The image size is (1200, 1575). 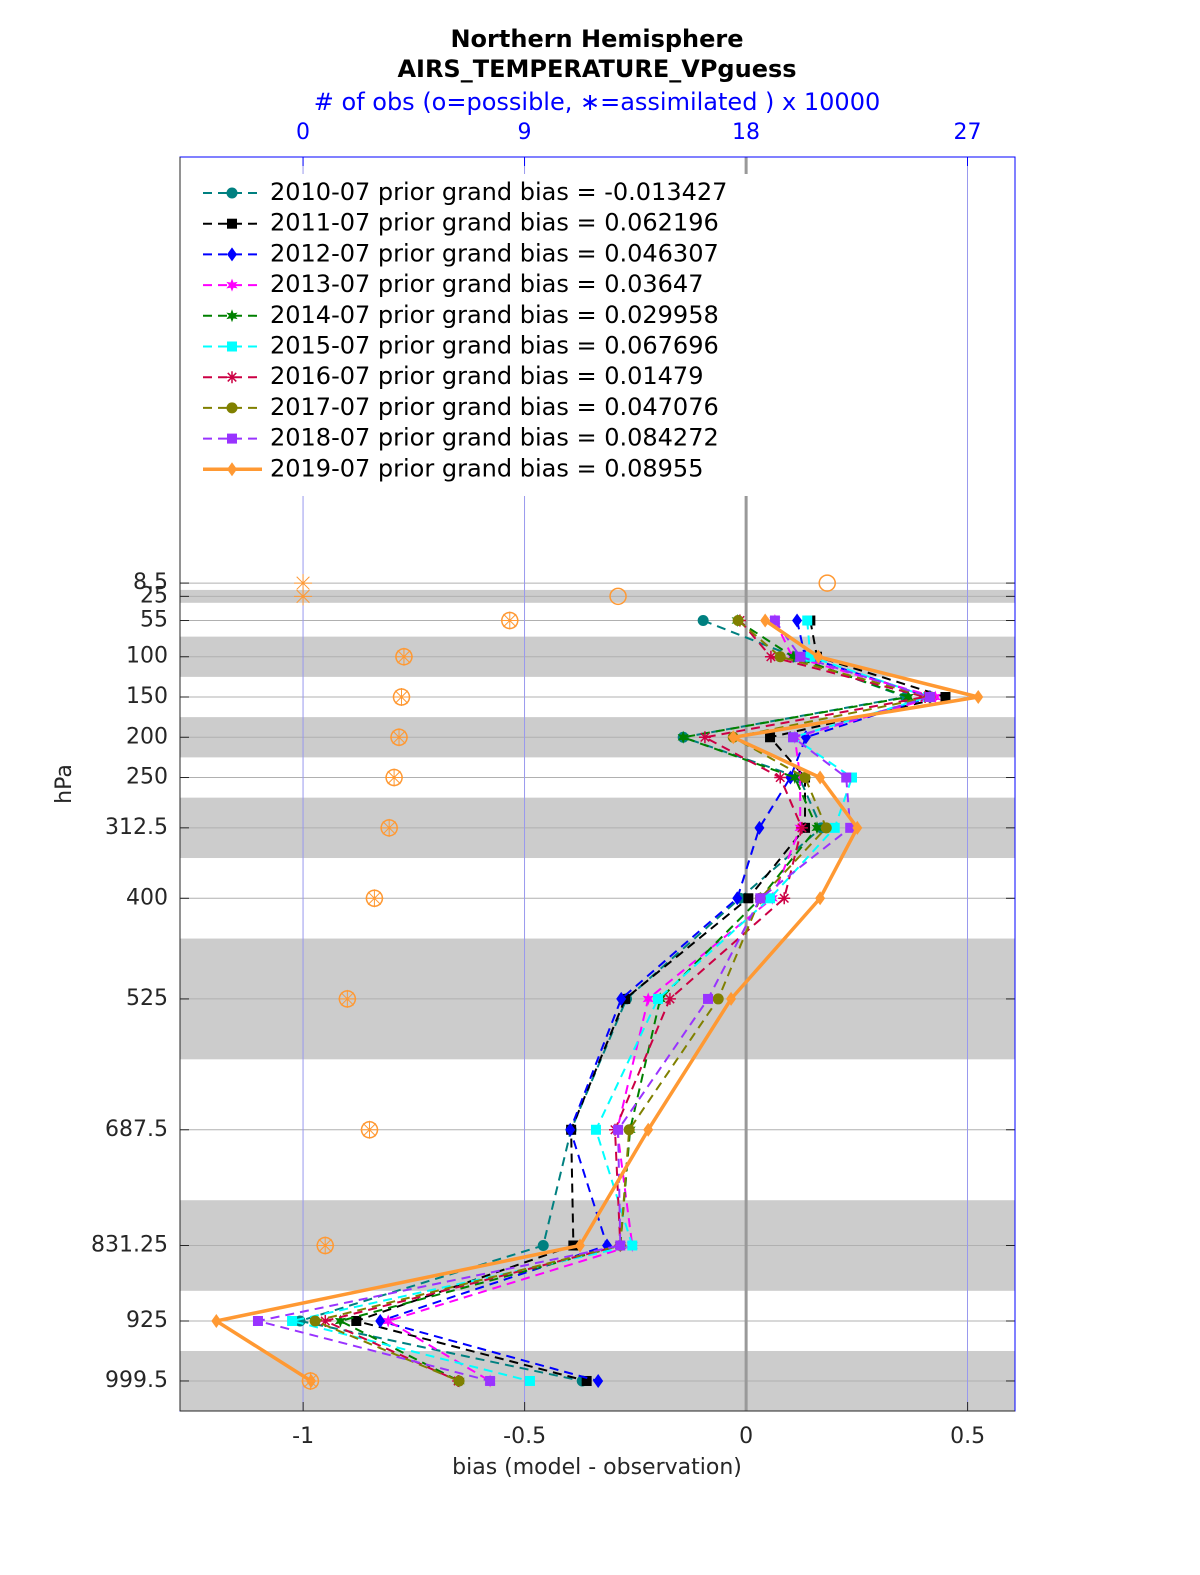 What do you see at coordinates (494, 346) in the screenshot?
I see `legend-label: 2015-07 prior grand bias = 0.067696` at bounding box center [494, 346].